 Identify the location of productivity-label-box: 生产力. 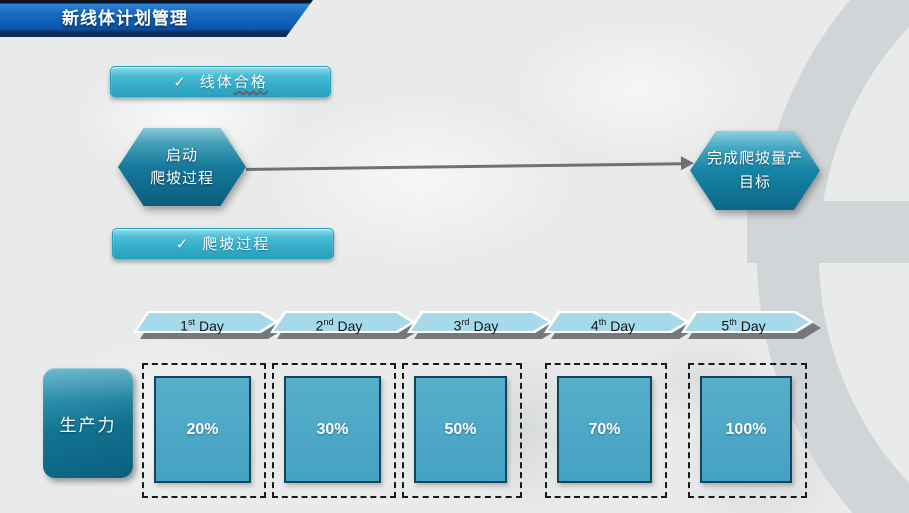
(88, 423).